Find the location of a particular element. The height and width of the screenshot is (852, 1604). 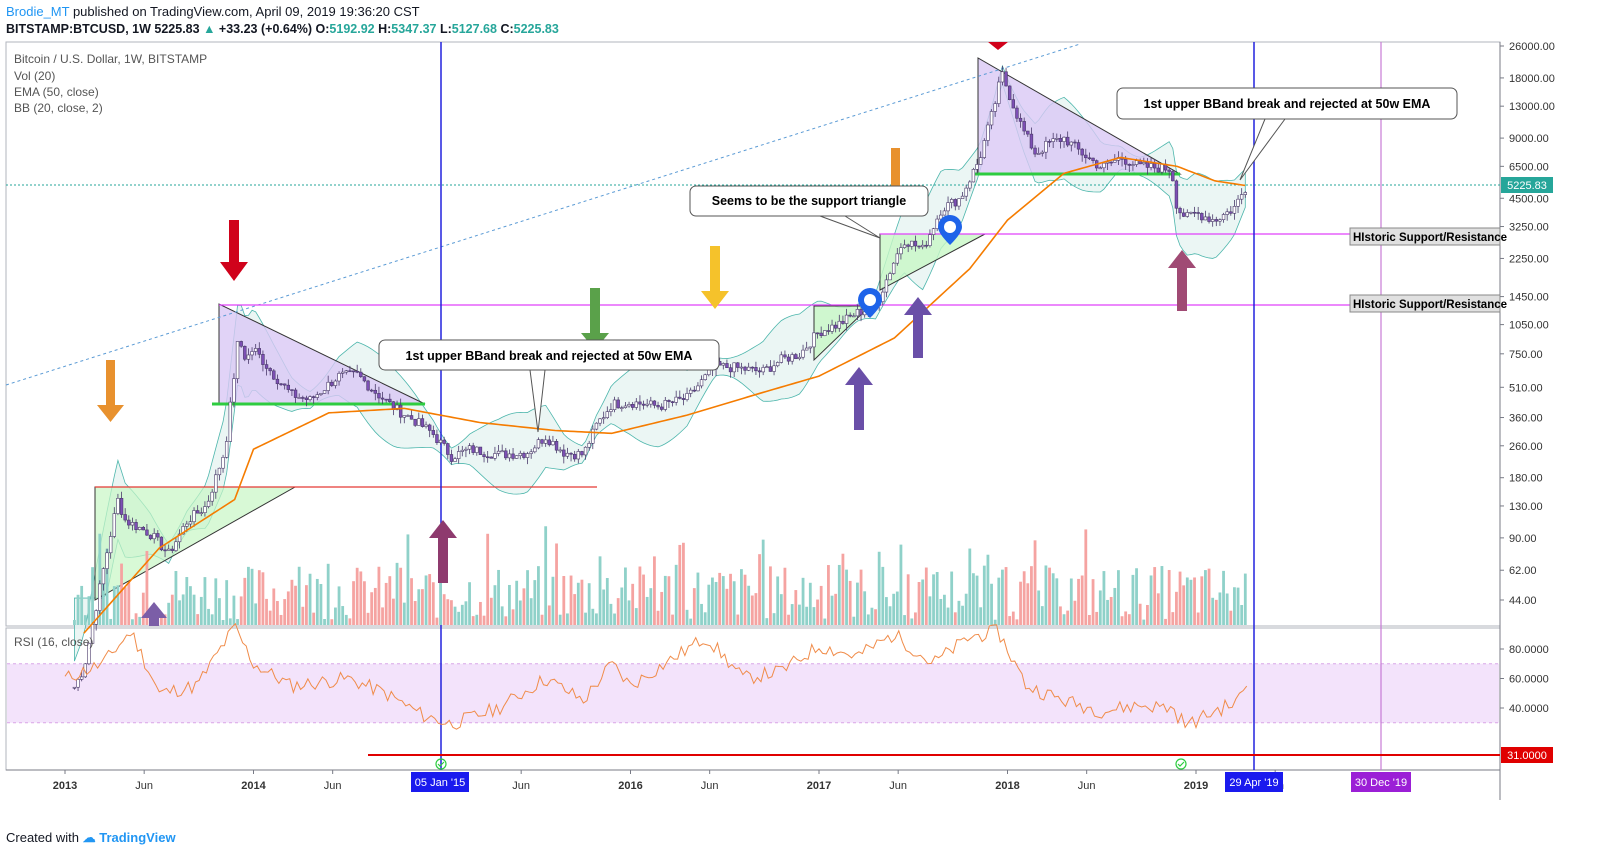

callout-triangle-text: Seems to be the support triangle is located at coordinates (809, 201).